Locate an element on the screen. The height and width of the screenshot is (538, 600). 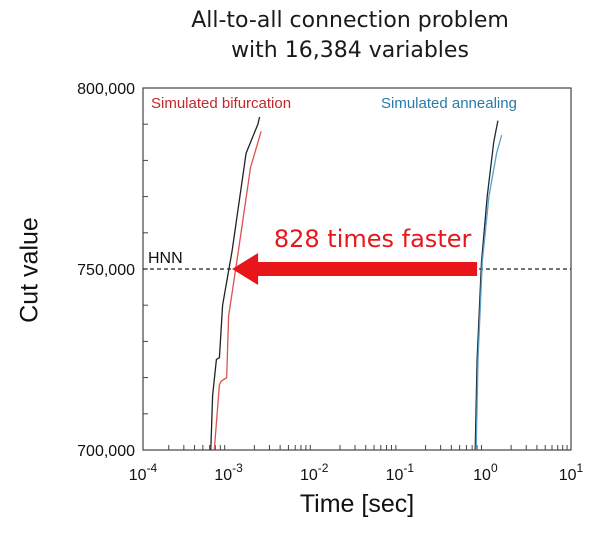
series-label-annealing: Simulated annealing is located at coordinates (449, 103).